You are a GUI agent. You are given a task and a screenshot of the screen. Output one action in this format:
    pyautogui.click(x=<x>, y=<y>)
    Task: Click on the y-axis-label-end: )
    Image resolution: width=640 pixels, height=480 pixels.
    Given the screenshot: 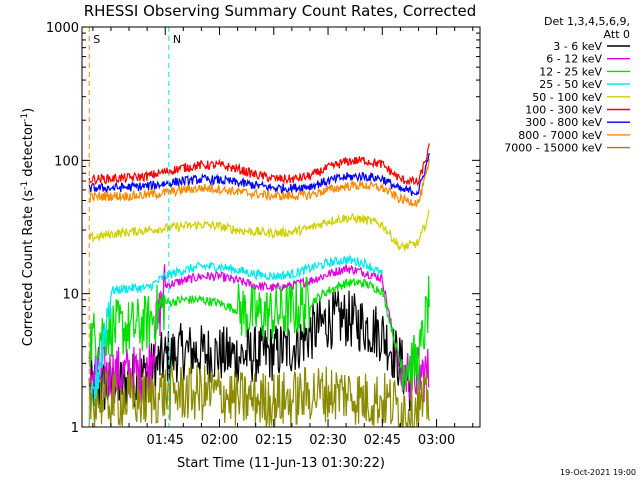 What is the action you would take?
    pyautogui.click(x=28, y=110)
    